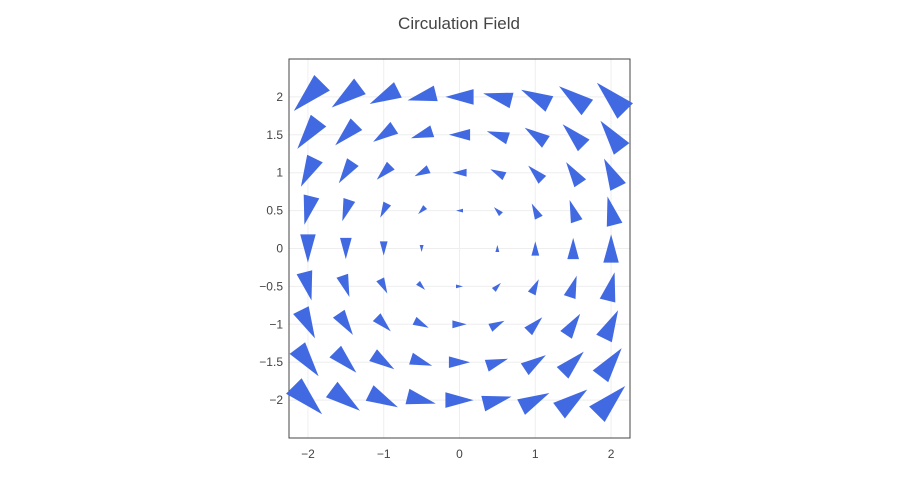  Describe the element at coordinates (611, 454) in the screenshot. I see `x-tick-label: 2` at that location.